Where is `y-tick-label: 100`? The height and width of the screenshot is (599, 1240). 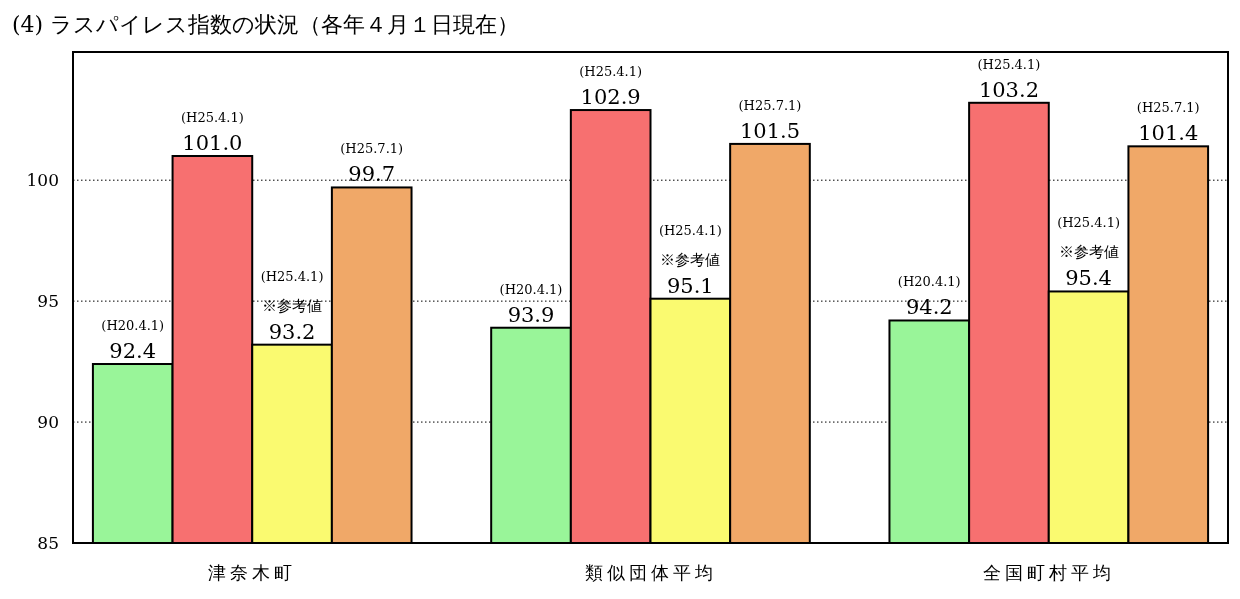
y-tick-label: 100 is located at coordinates (42, 180).